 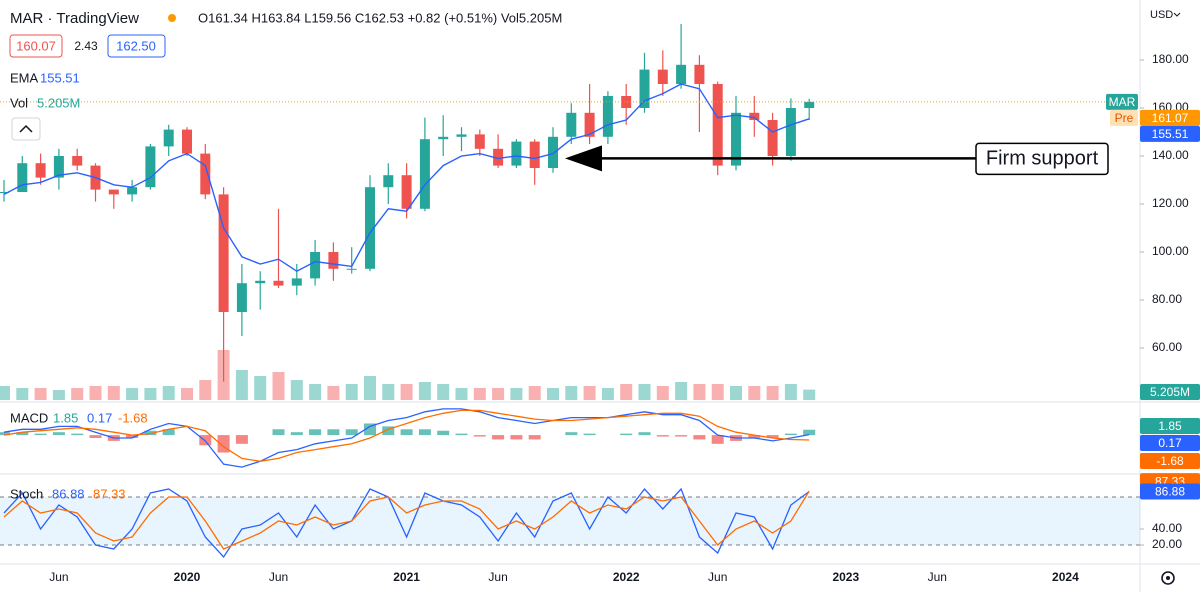 I want to click on bid-price: 160.07, so click(x=36, y=45).